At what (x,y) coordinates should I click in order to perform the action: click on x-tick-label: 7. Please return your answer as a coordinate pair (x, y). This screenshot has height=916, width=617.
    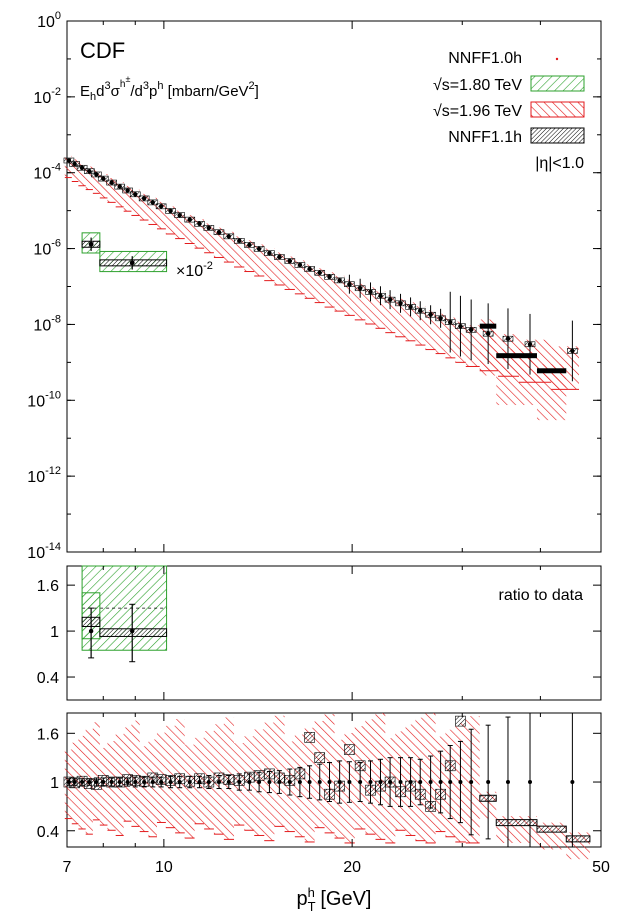
    Looking at the image, I should click on (67, 867).